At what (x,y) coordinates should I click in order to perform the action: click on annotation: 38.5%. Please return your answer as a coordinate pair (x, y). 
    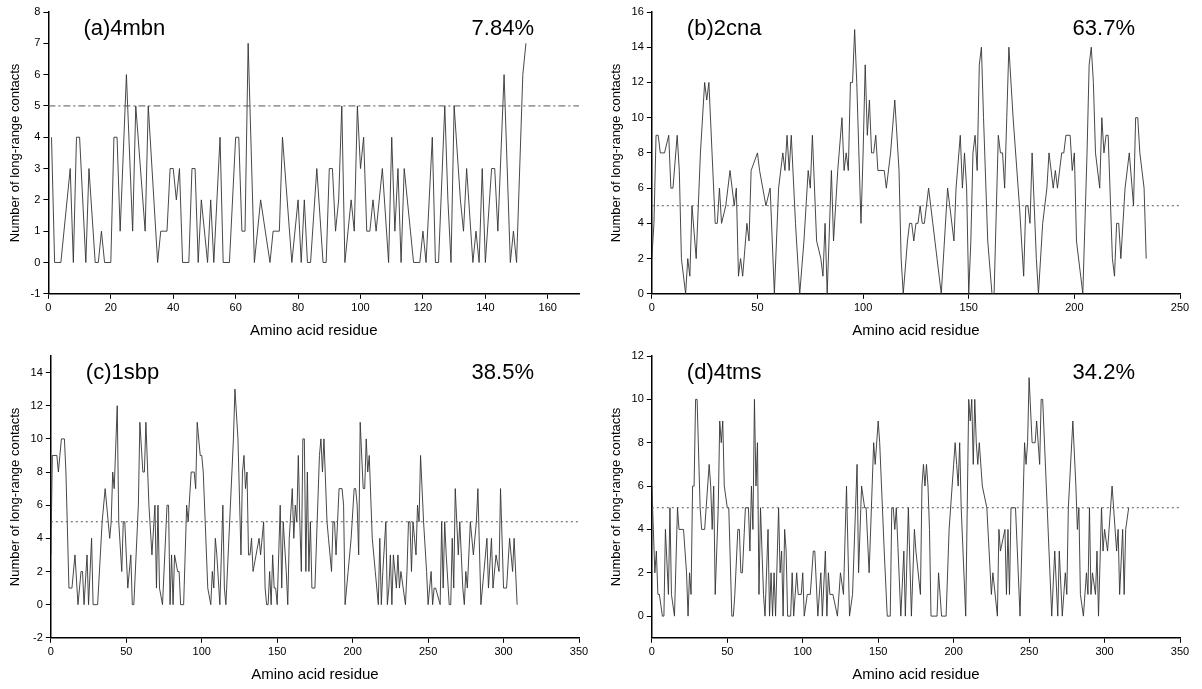
    Looking at the image, I should click on (502, 372).